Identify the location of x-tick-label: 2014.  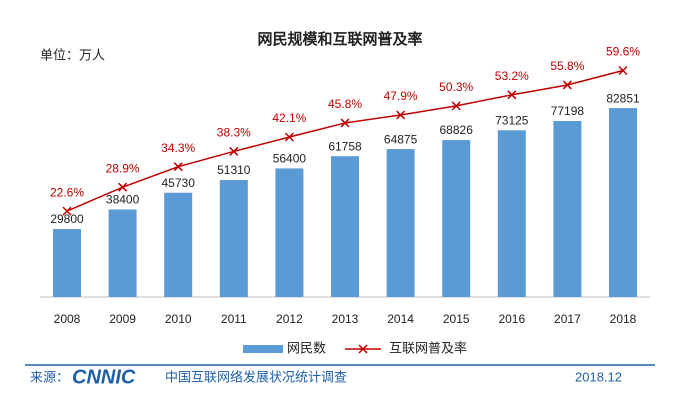
(400, 319).